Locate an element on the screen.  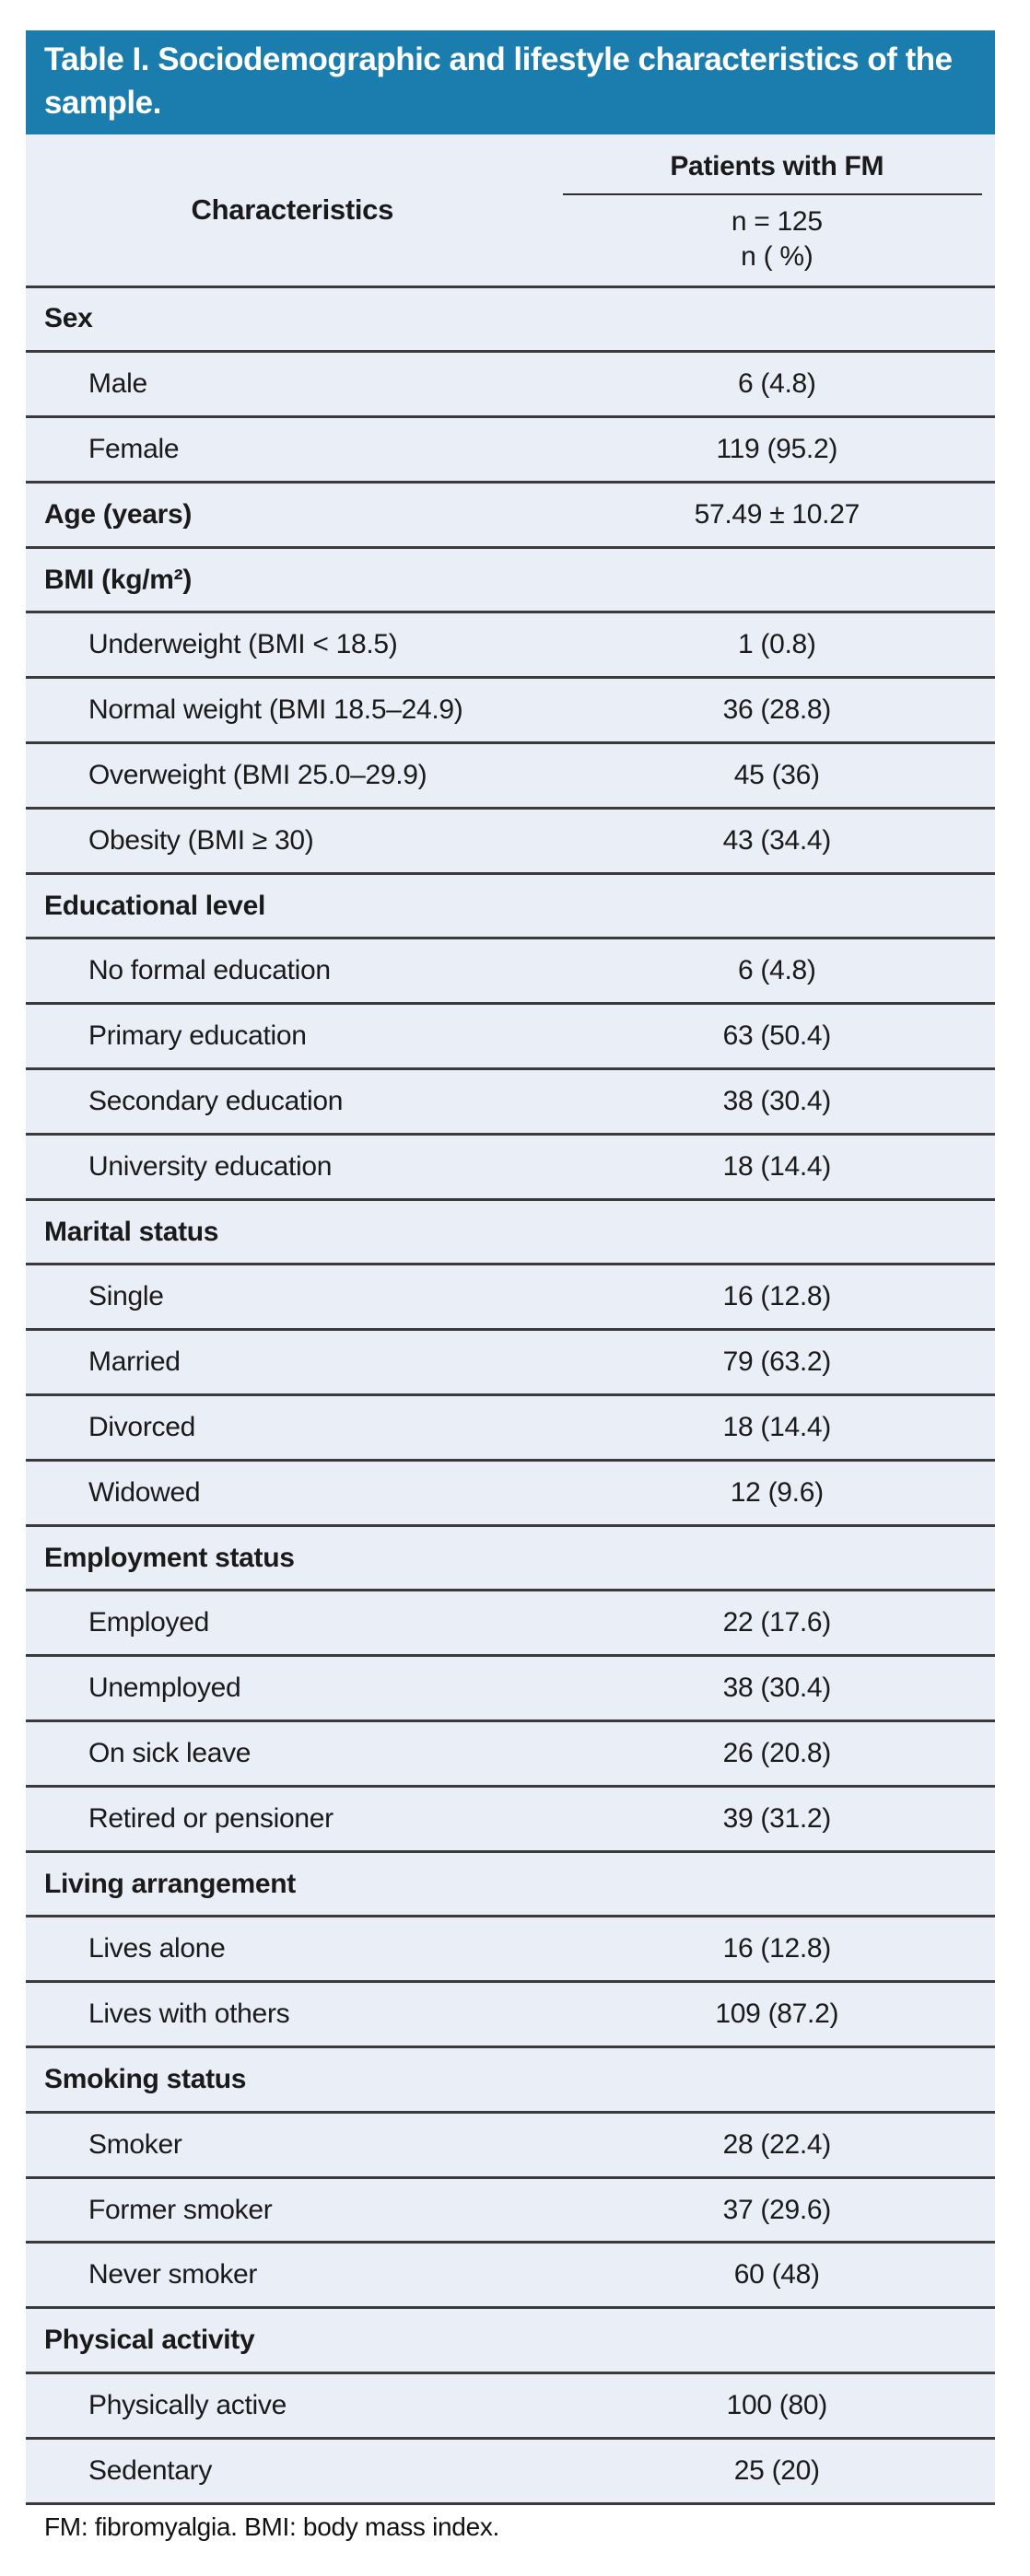
table-row: Single 16 (12.8) is located at coordinates (511, 1295).